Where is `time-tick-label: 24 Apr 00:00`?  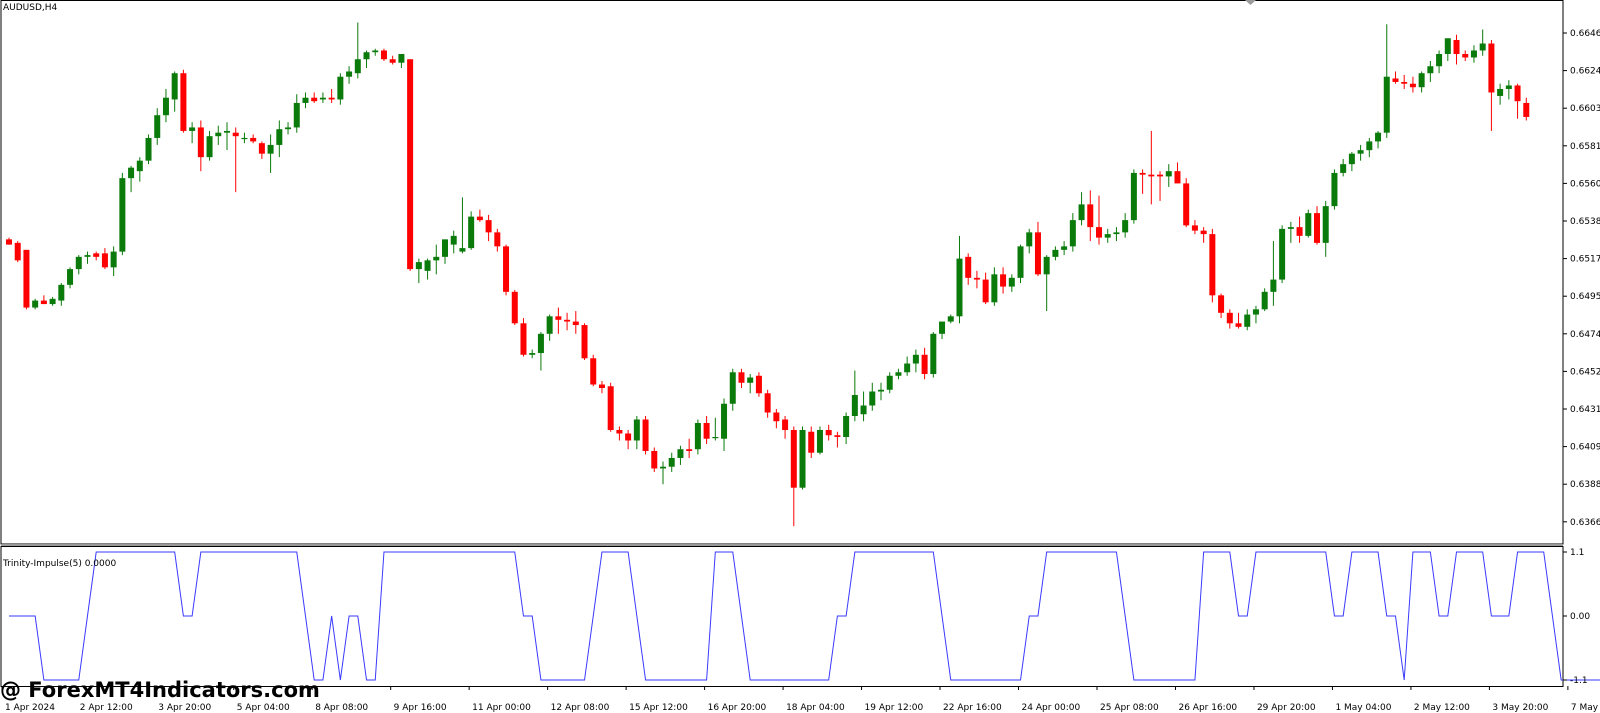 time-tick-label: 24 Apr 00:00 is located at coordinates (1051, 708).